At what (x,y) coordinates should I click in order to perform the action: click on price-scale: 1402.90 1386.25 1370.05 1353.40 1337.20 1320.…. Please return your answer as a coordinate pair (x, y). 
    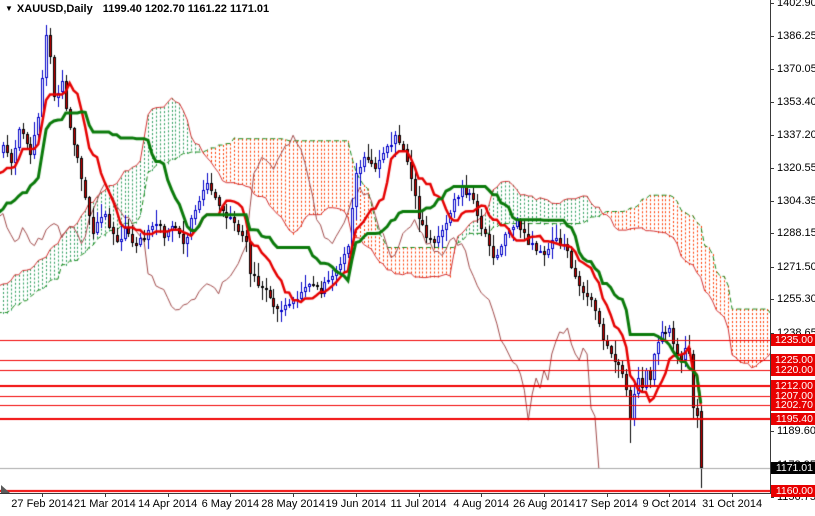
    Looking at the image, I should click on (793, 258).